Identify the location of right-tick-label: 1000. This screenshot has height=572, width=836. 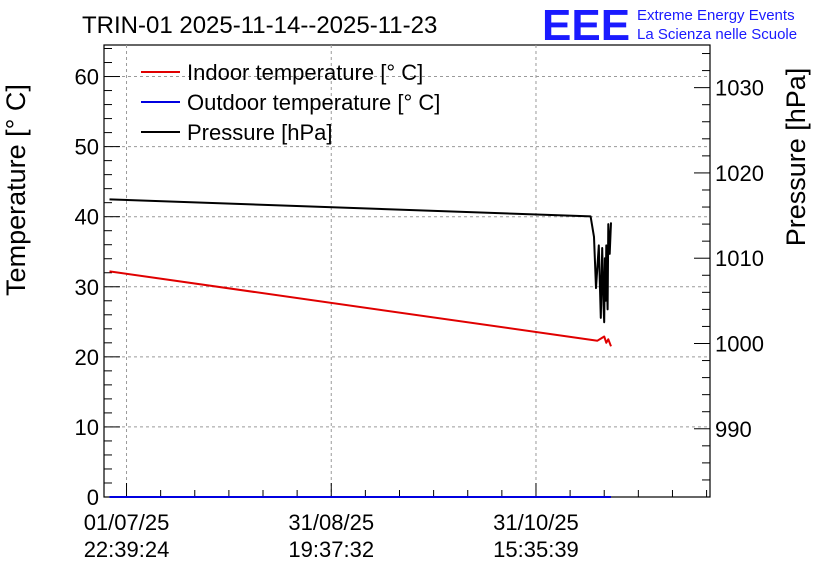
(739, 343).